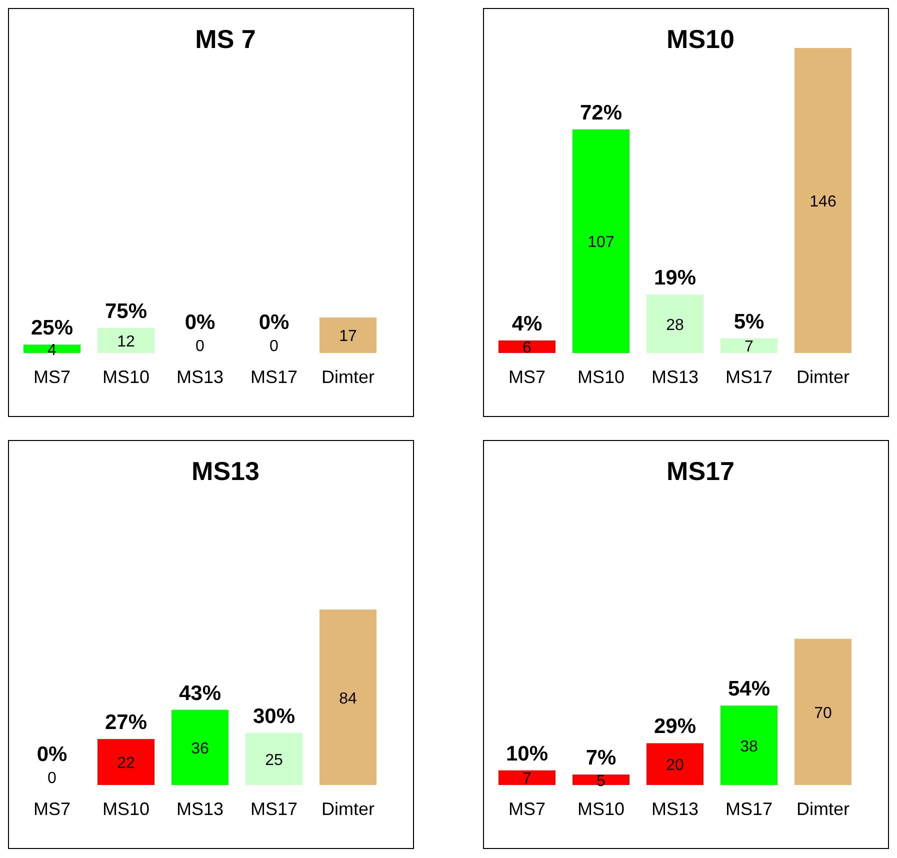  What do you see at coordinates (126, 722) in the screenshot?
I see `annotation: 27%` at bounding box center [126, 722].